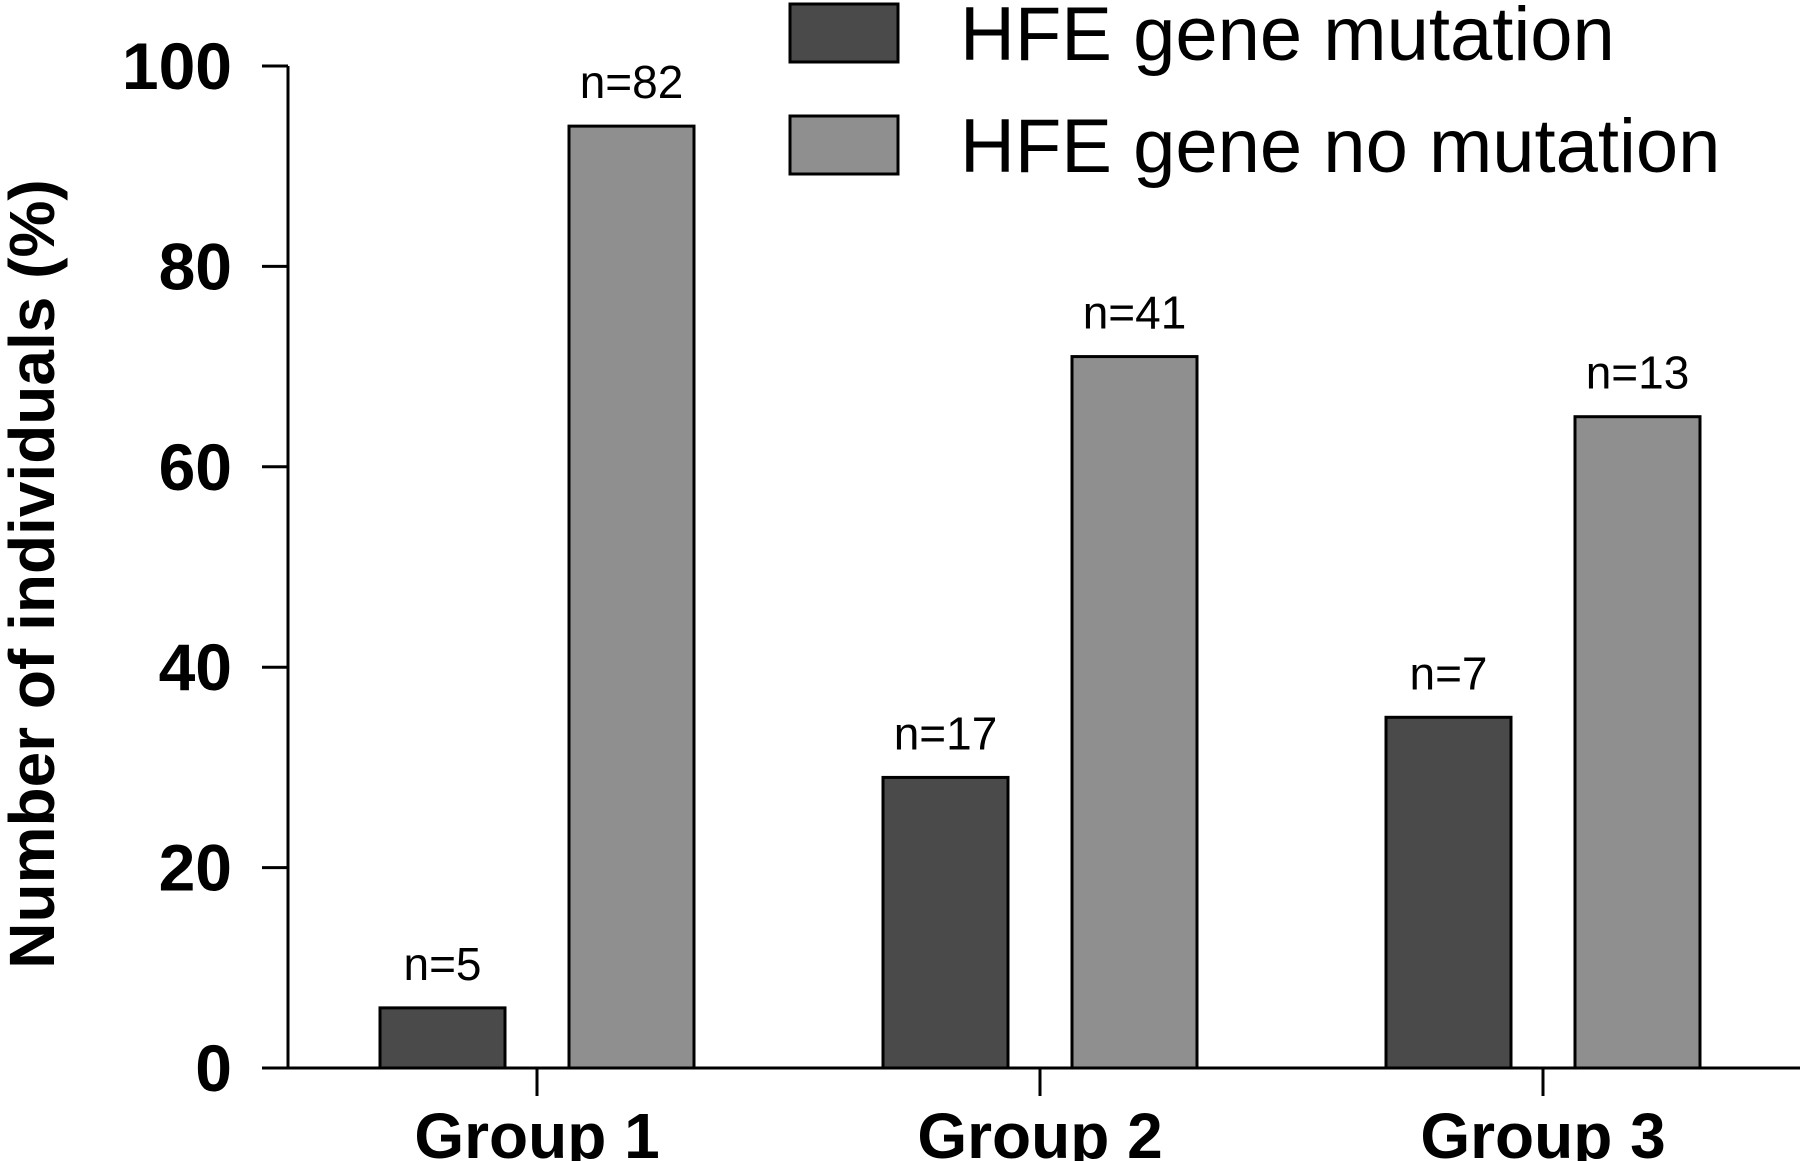 Image resolution: width=1800 pixels, height=1161 pixels. What do you see at coordinates (195, 868) in the screenshot?
I see `y-tick-label: 20` at bounding box center [195, 868].